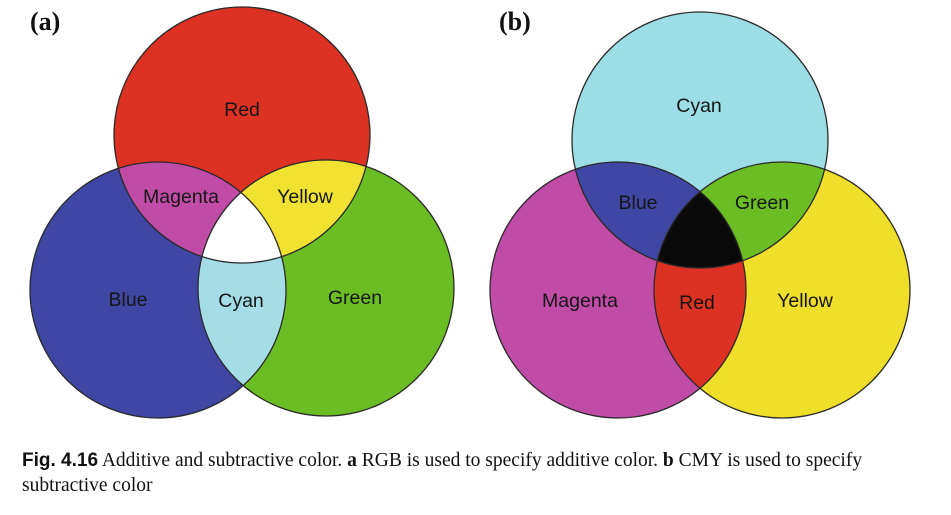 Image resolution: width=951 pixels, height=515 pixels. I want to click on label-cyan-b: Cyan, so click(699, 106).